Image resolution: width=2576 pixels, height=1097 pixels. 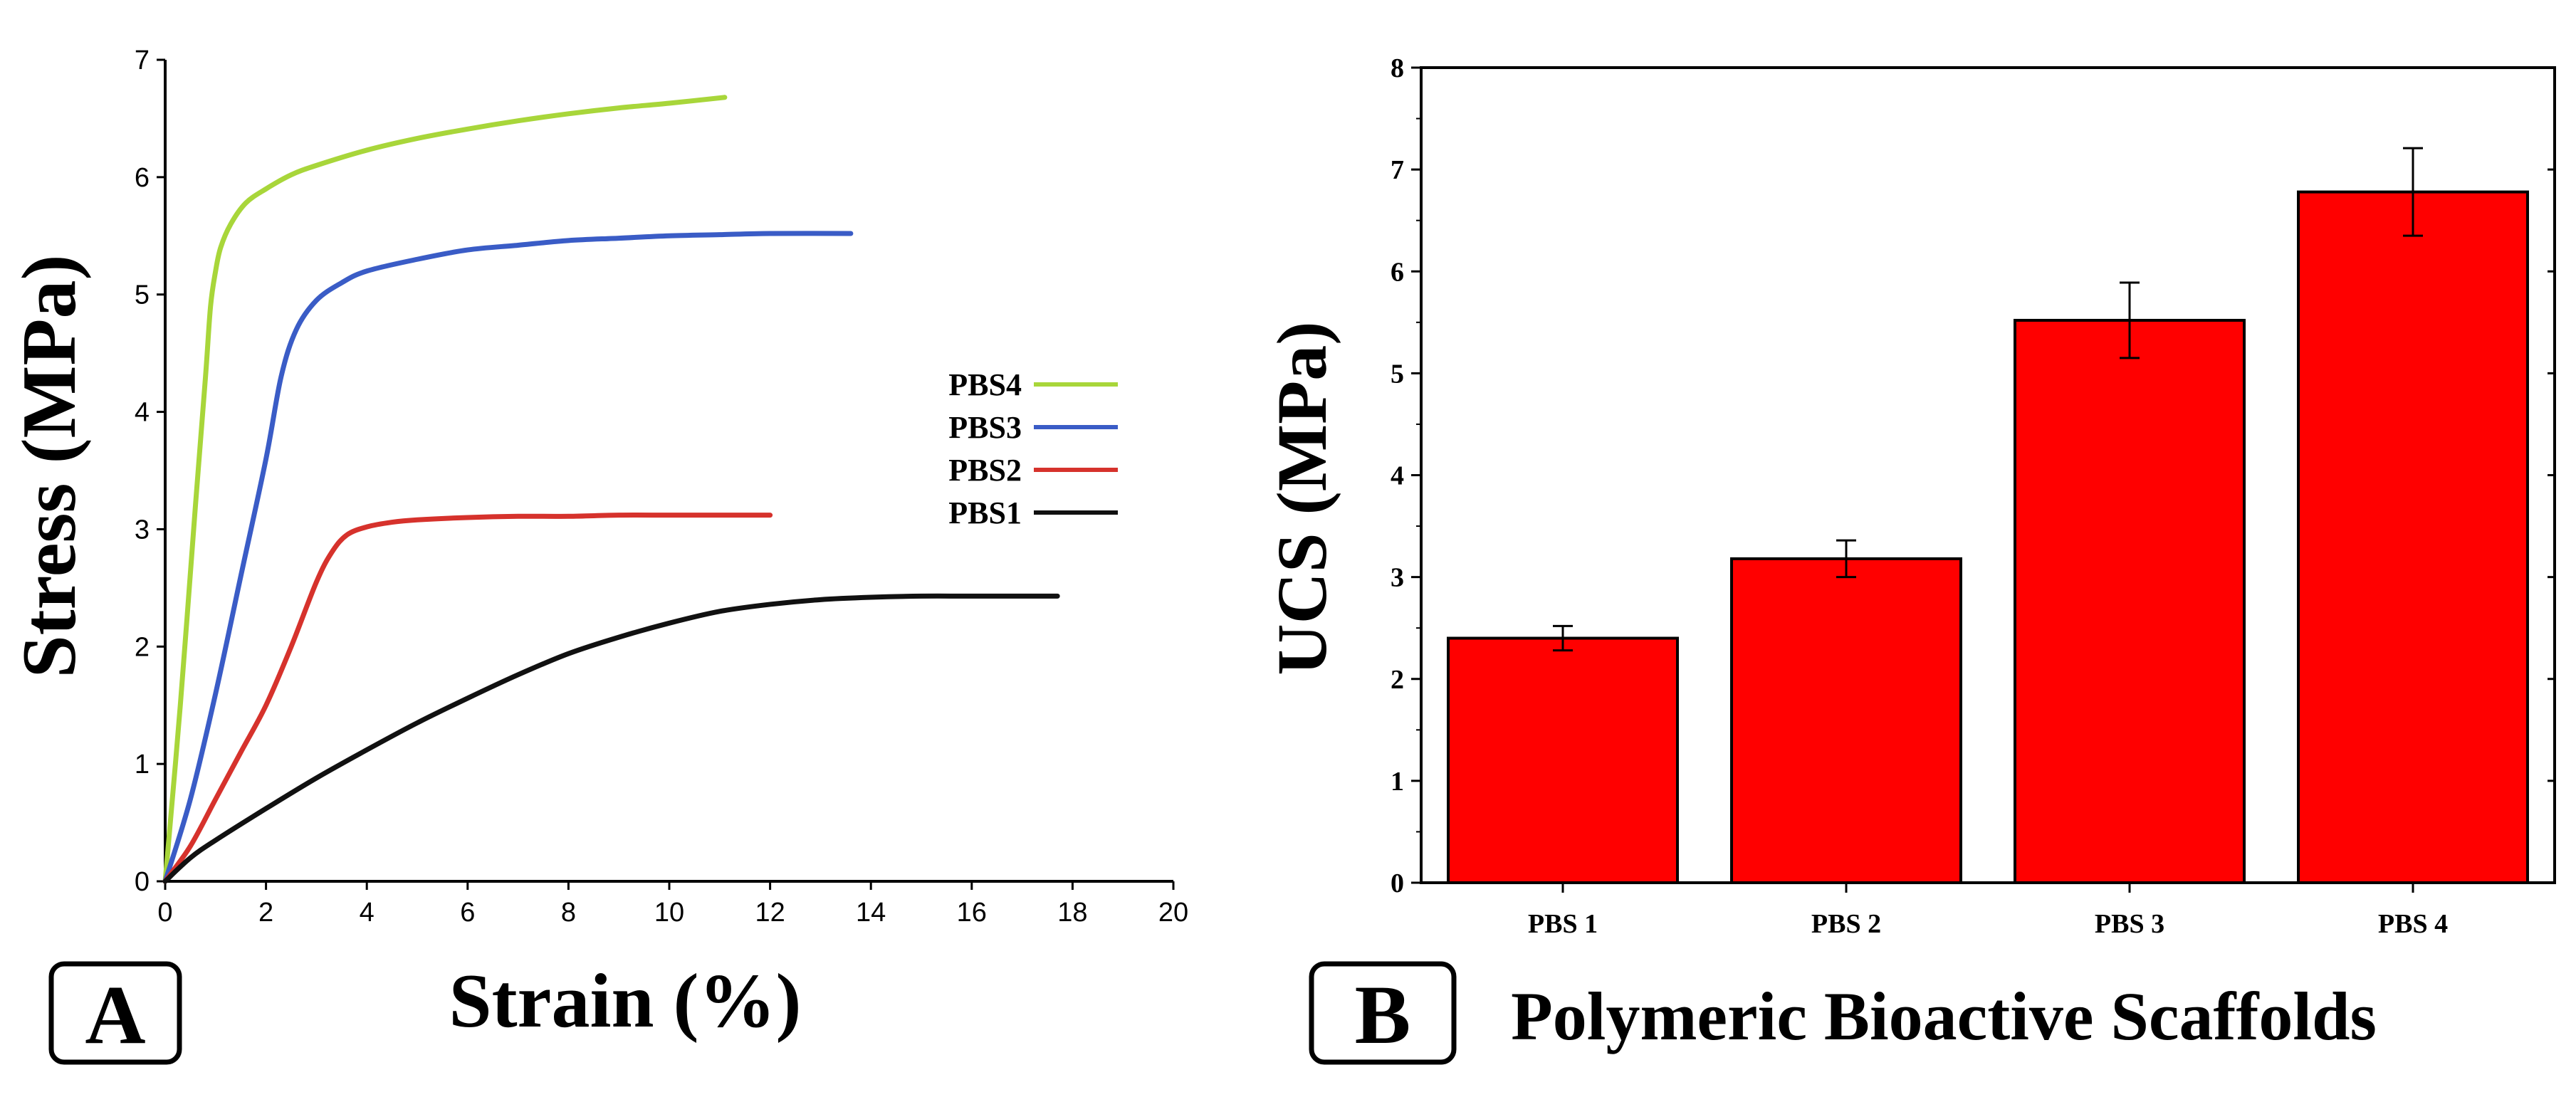 I want to click on chart-b-y-tick-label: 1, so click(x=1397, y=782).